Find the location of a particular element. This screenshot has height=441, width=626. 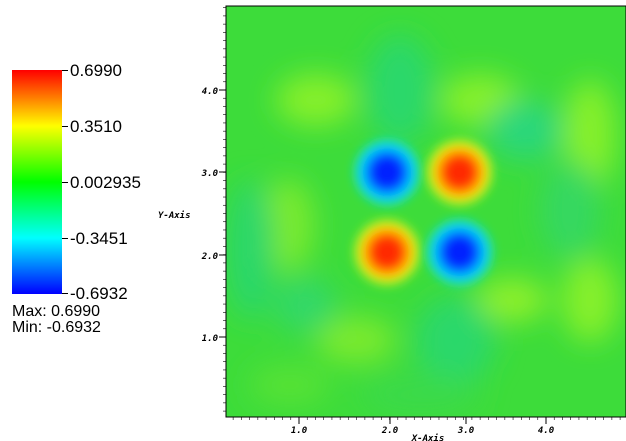

y-tick-1: 1.0 is located at coordinates (210, 339).